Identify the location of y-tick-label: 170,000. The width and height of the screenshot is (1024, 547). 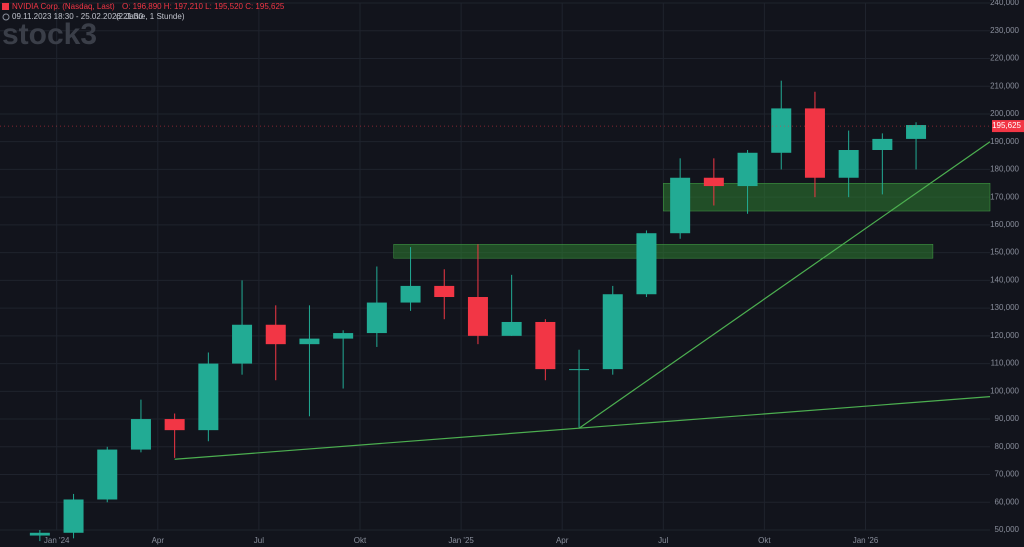
(1004, 196).